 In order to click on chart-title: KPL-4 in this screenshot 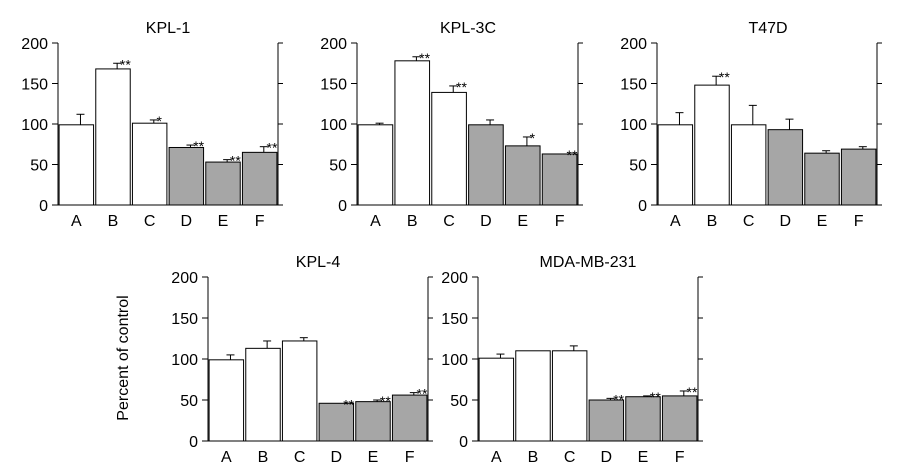, I will do `click(318, 262)`.